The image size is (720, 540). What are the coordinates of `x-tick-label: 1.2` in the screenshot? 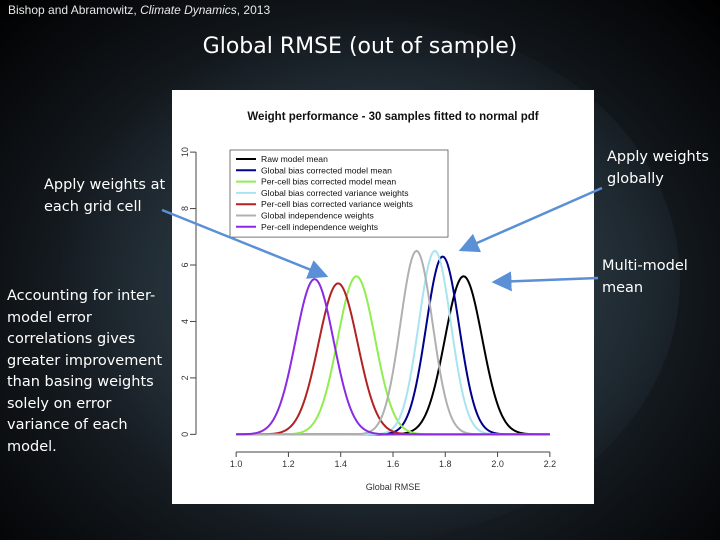 It's located at (288, 464).